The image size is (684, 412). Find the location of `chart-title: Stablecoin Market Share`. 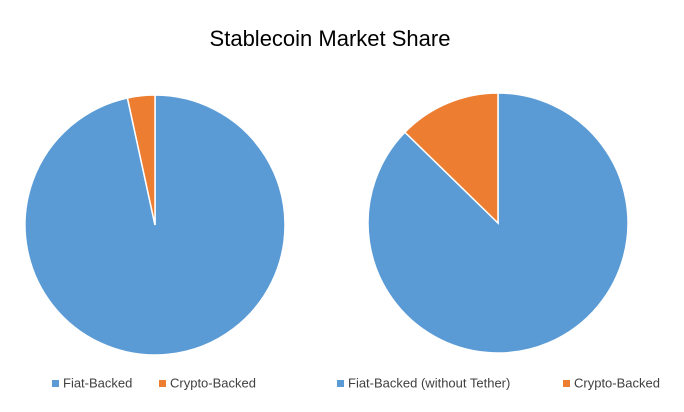

chart-title: Stablecoin Market Share is located at coordinates (330, 38).